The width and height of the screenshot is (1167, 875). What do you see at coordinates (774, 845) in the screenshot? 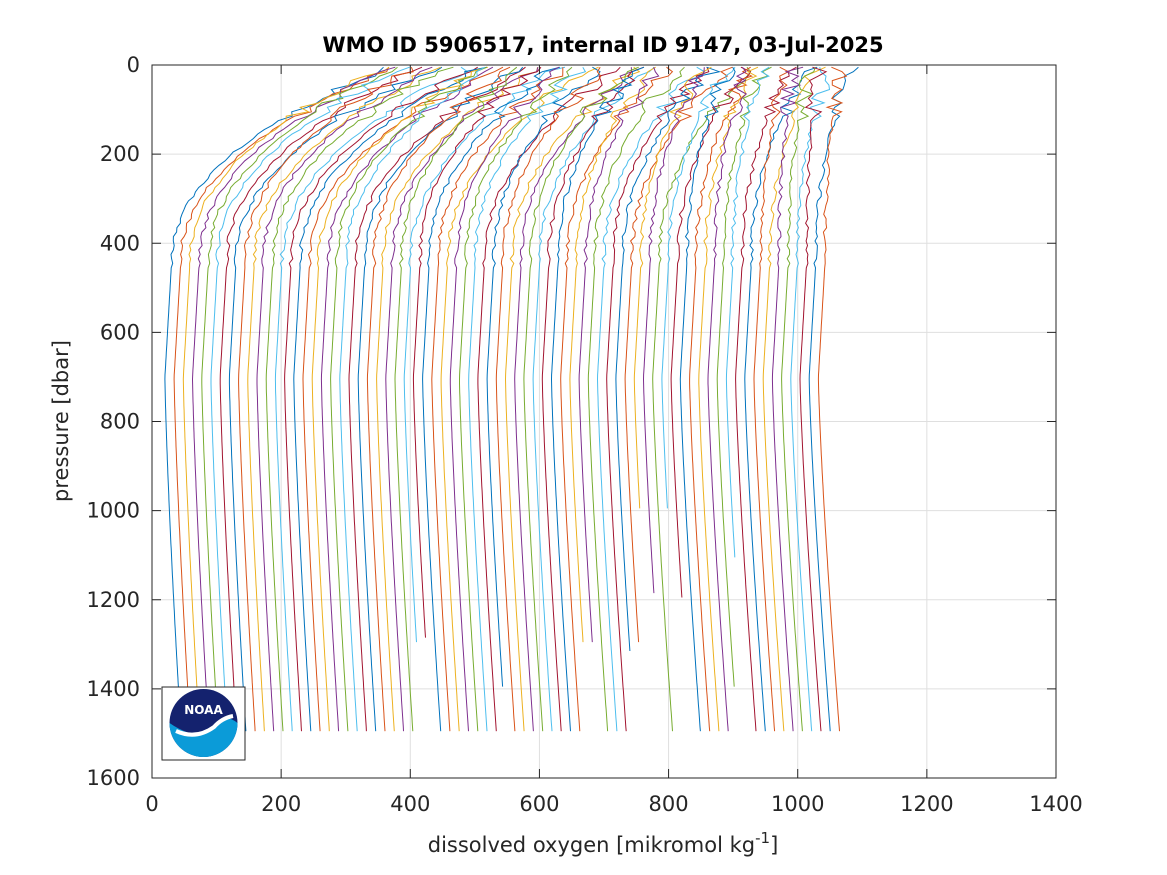
I see `x-axis-label-end: ]` at bounding box center [774, 845].